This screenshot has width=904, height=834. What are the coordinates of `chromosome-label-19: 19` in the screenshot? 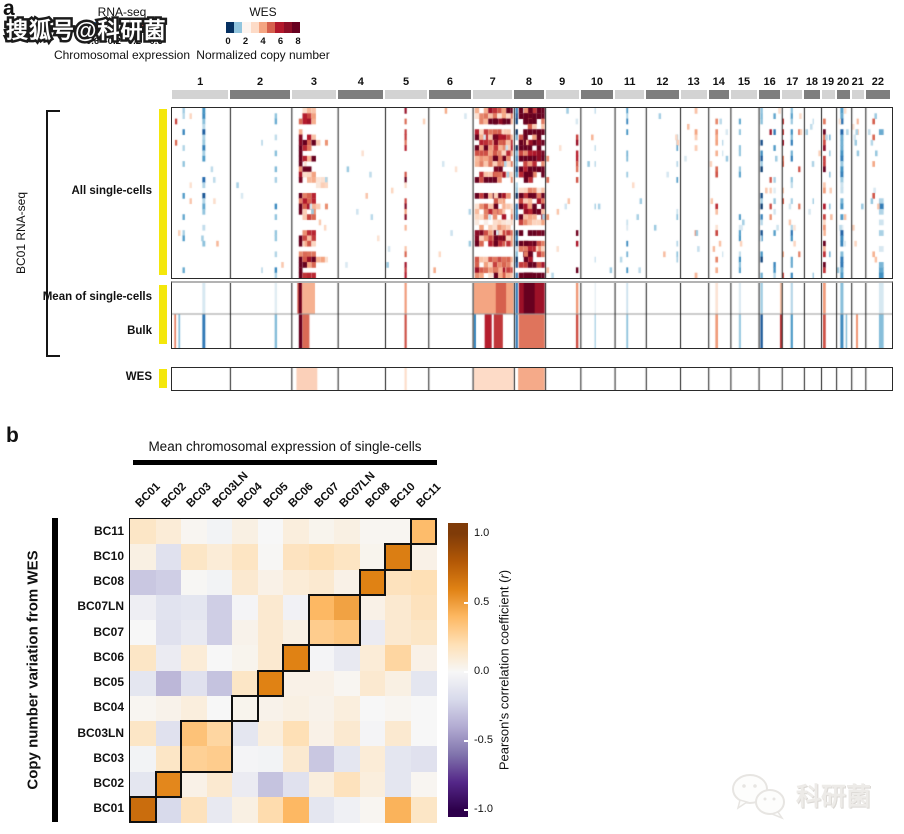 It's located at (828, 82).